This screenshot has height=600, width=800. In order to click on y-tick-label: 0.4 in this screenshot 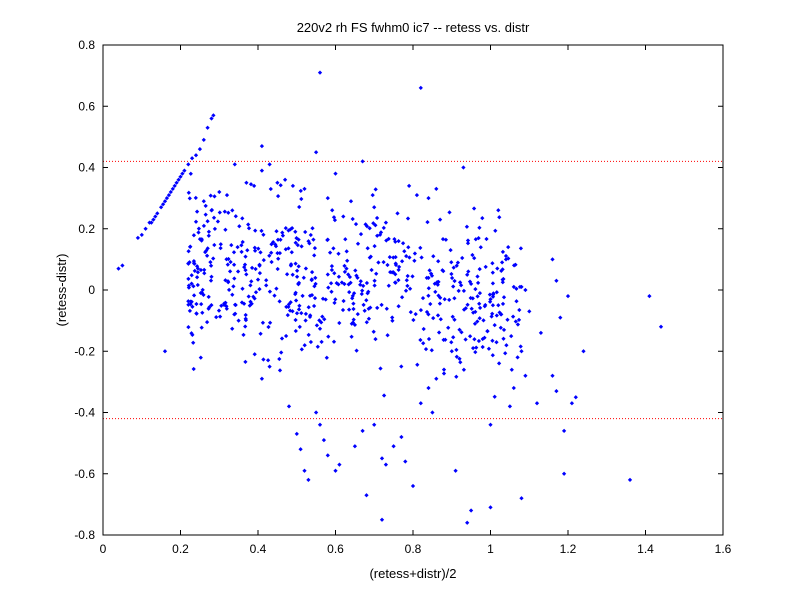, I will do `click(86, 168)`.